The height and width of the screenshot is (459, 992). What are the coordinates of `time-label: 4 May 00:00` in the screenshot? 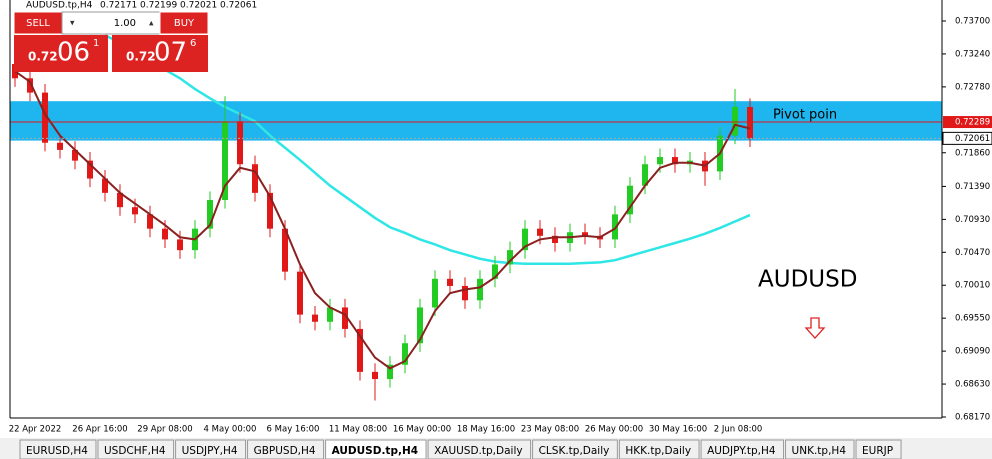 It's located at (230, 430).